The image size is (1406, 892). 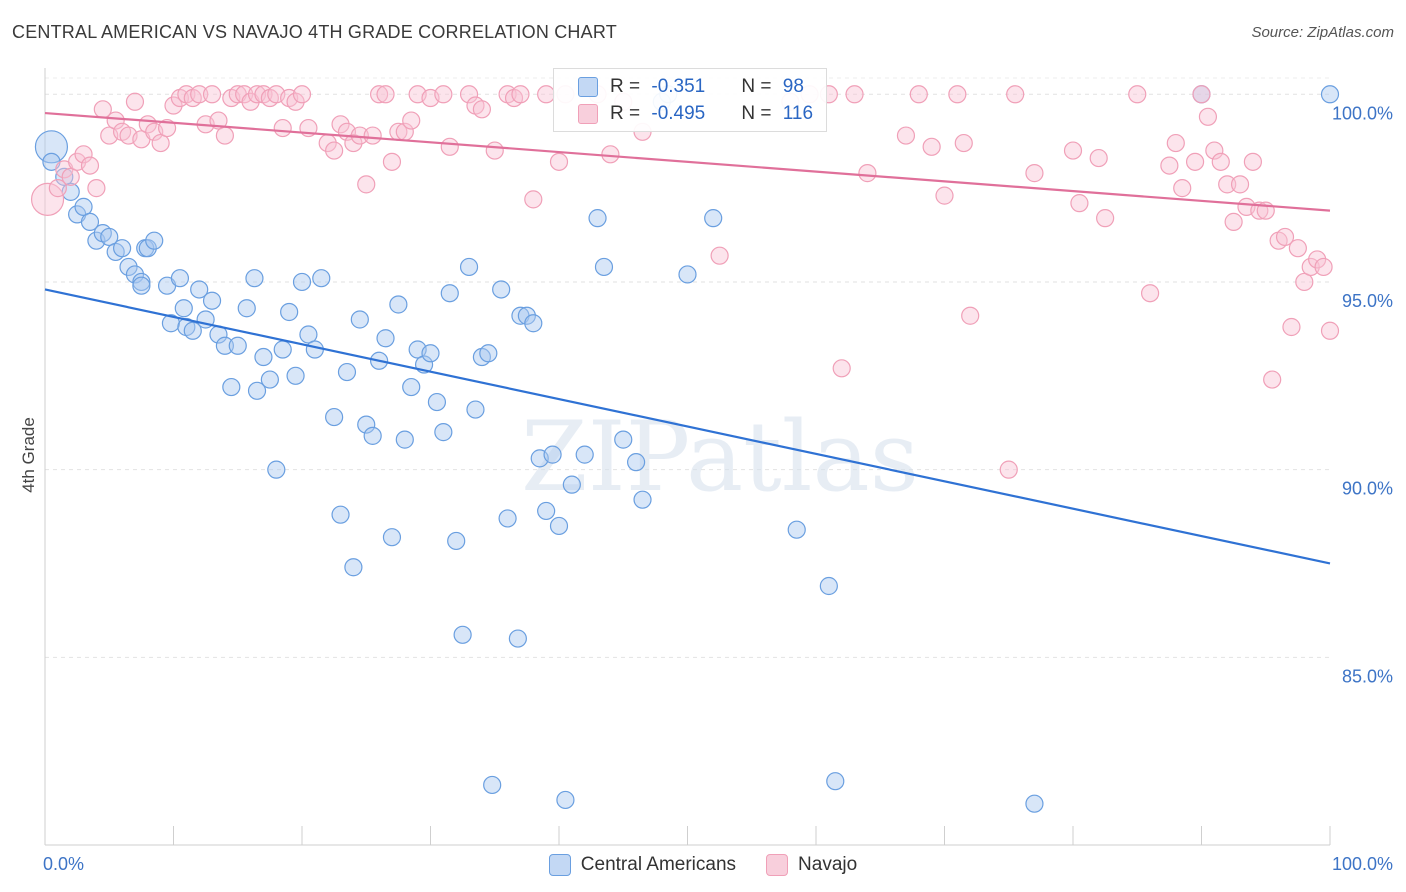 I want to click on n-label: N =, so click(x=759, y=86).